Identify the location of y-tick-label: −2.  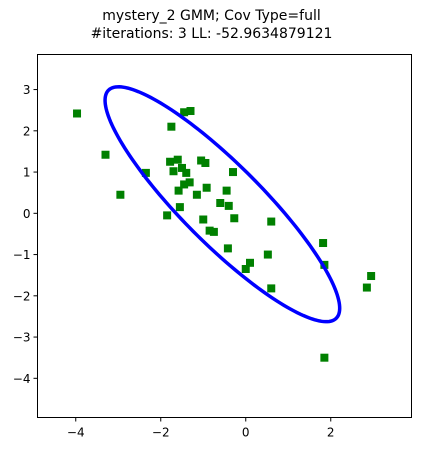
(22, 296).